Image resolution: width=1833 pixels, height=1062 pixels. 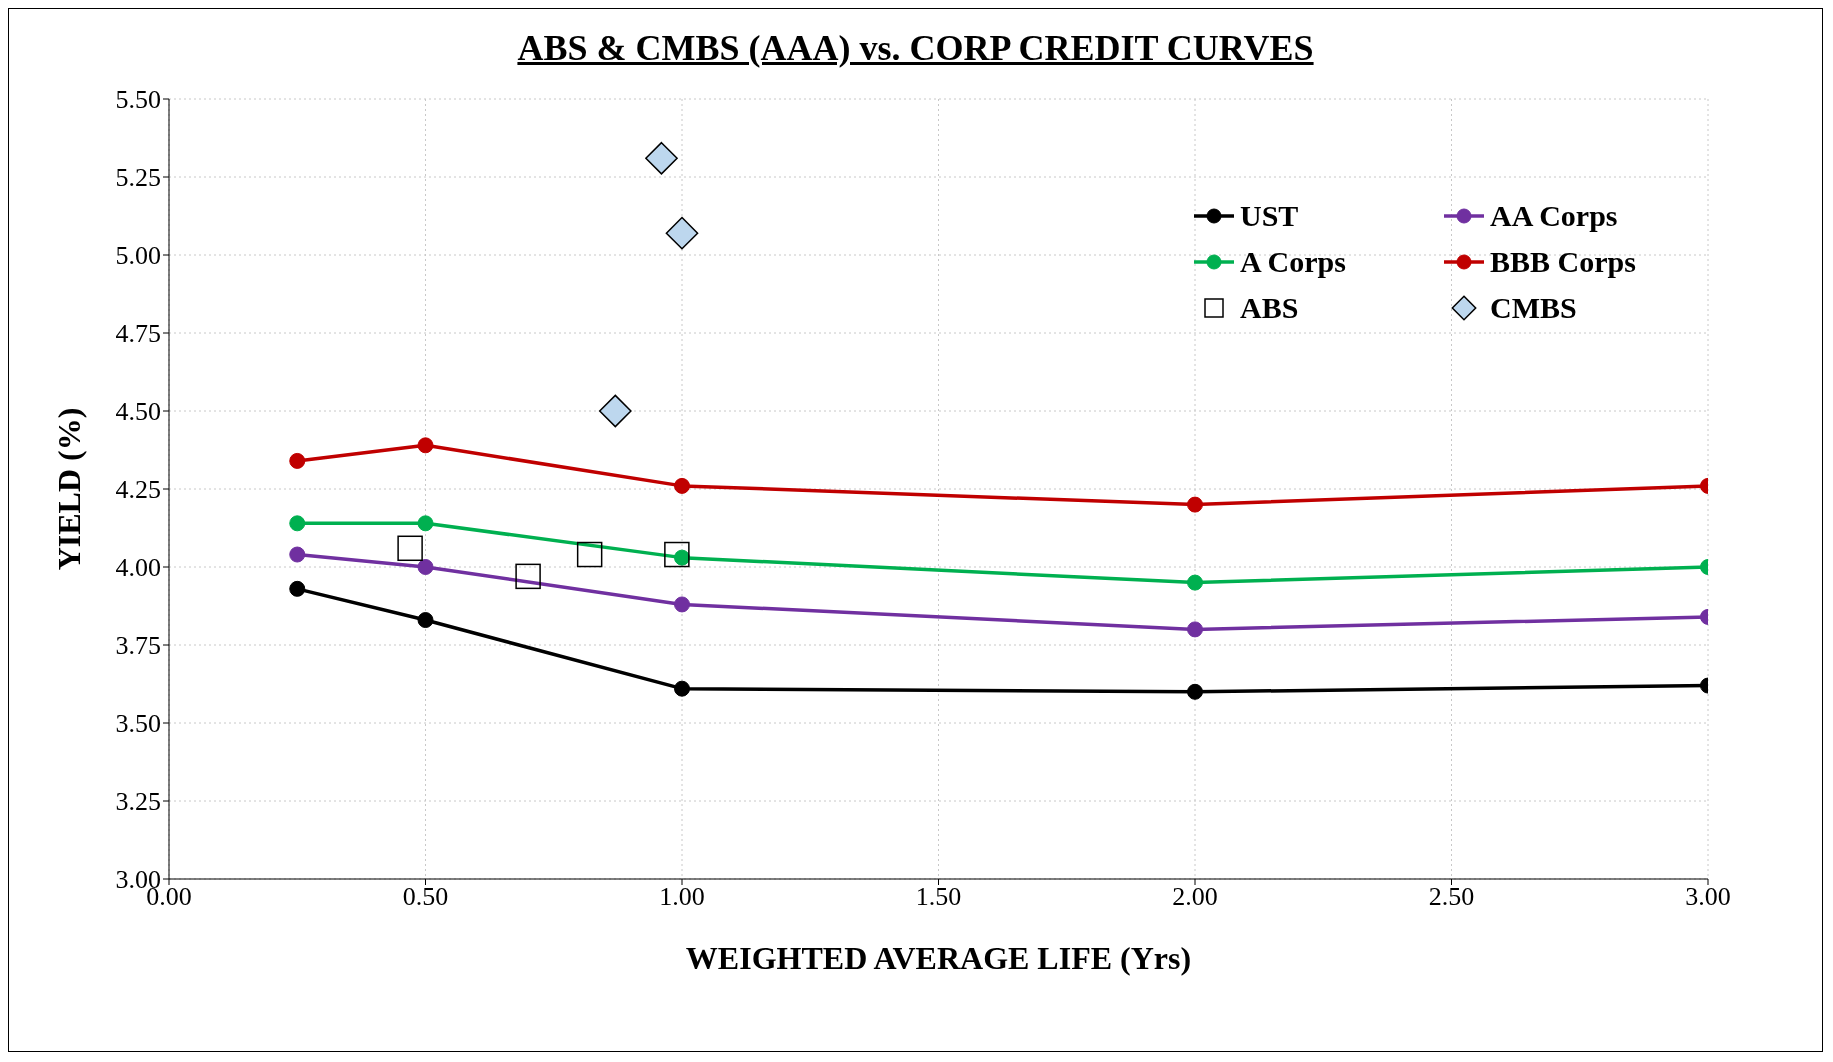 I want to click on x-tick-label: 2.50, so click(x=1451, y=897).